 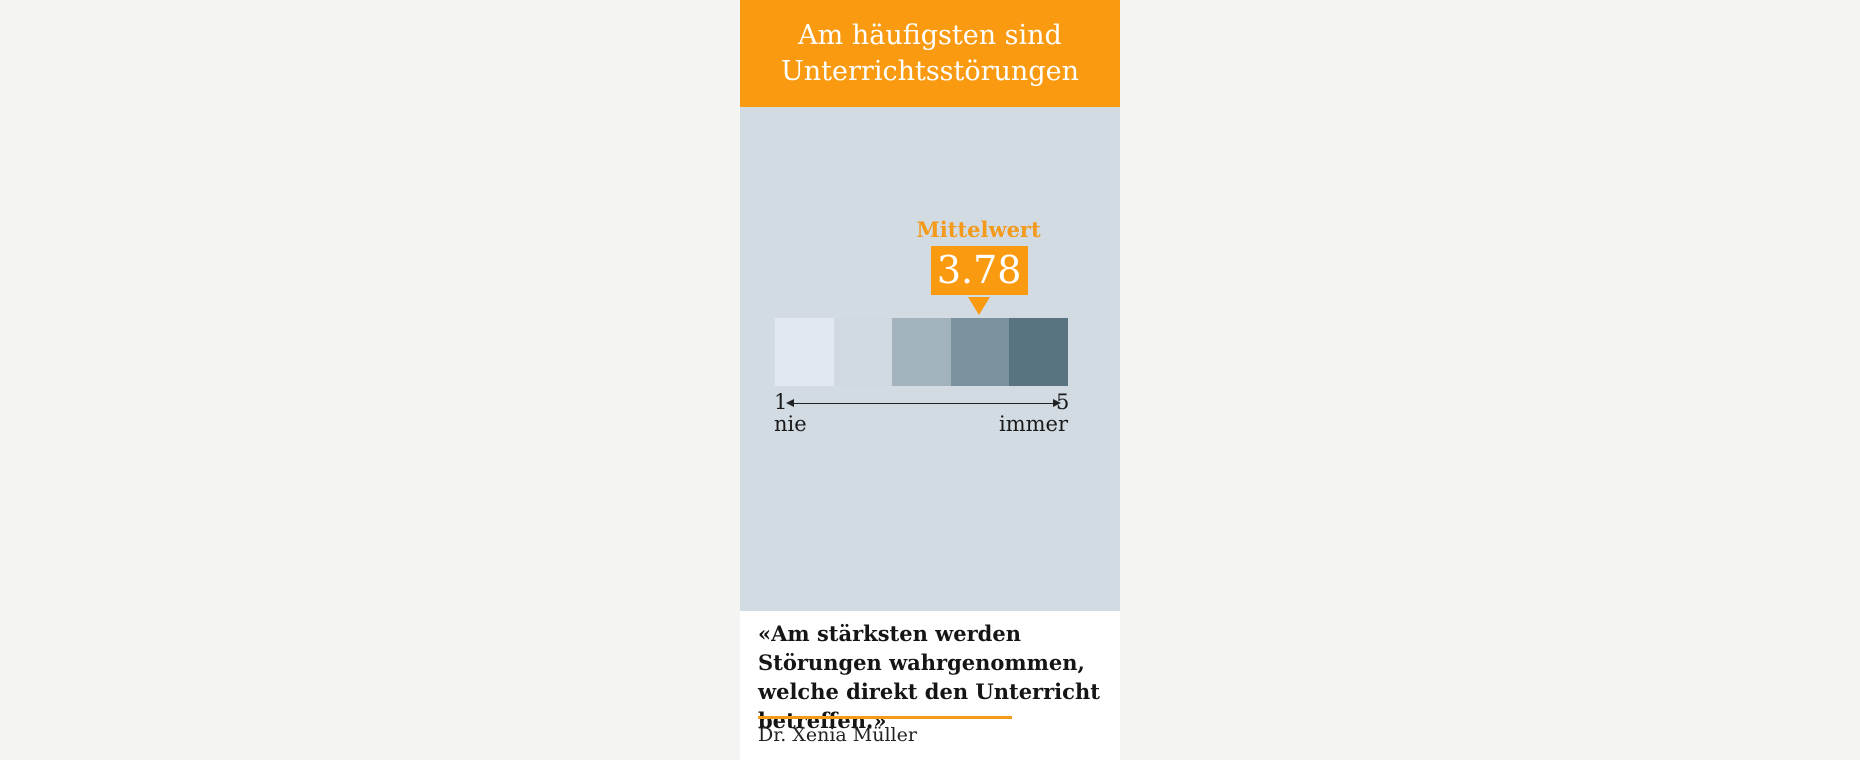 I want to click on mean-value-badge: 3.78, so click(x=979, y=270).